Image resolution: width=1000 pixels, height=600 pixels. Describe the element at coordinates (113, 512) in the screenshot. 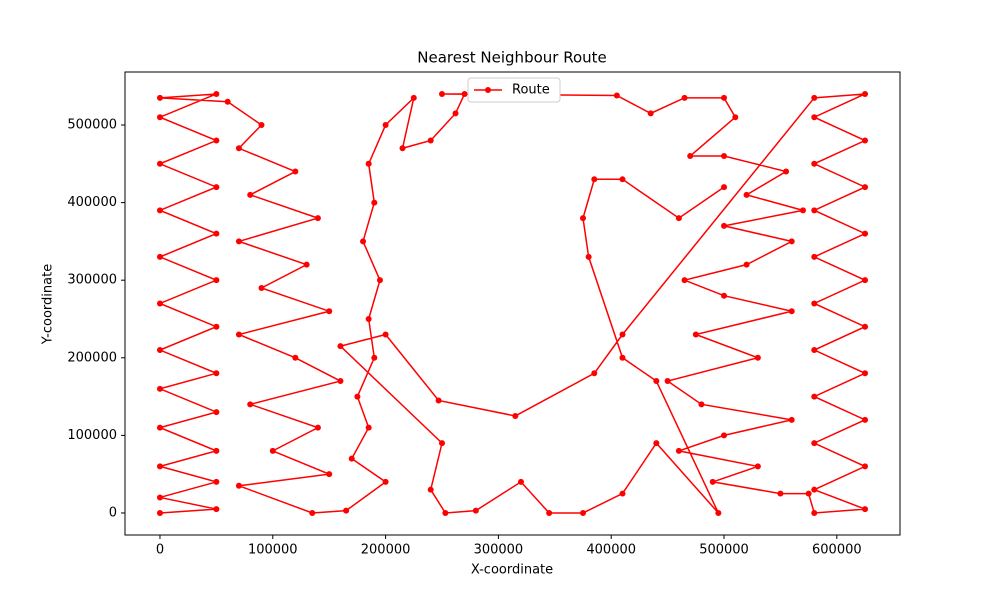

I see `y-tick-label: 0` at that location.